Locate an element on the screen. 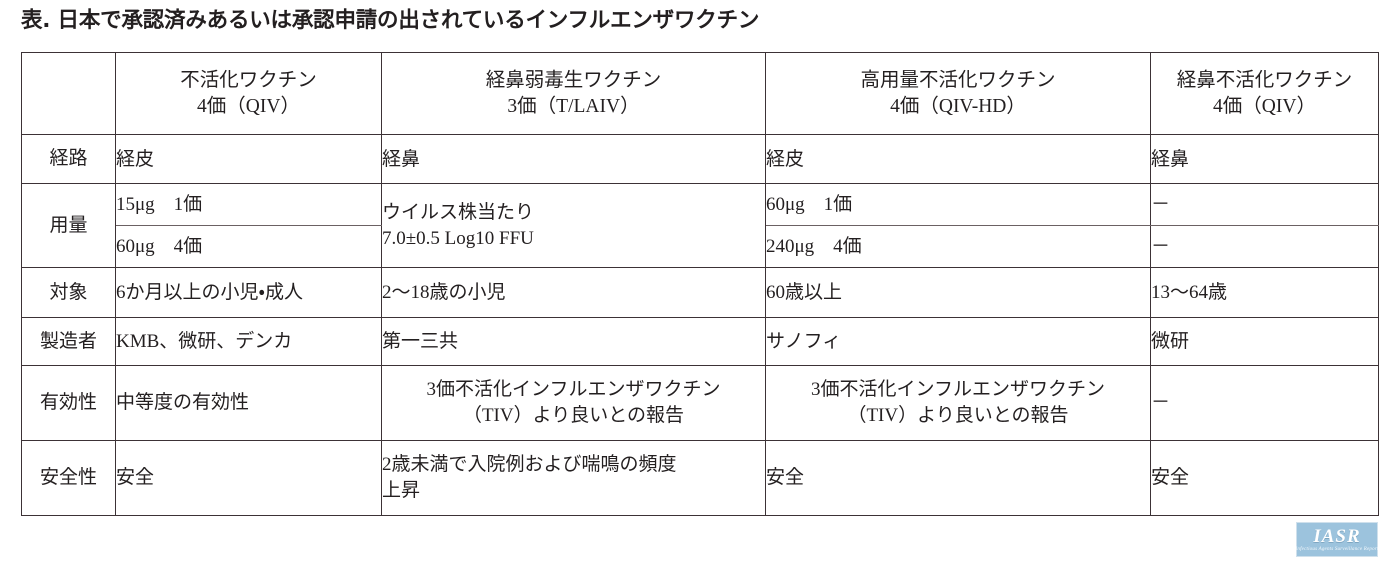  cell-efficacy-qivhd-line2: （TIV）より良いとの報告 is located at coordinates (958, 415).